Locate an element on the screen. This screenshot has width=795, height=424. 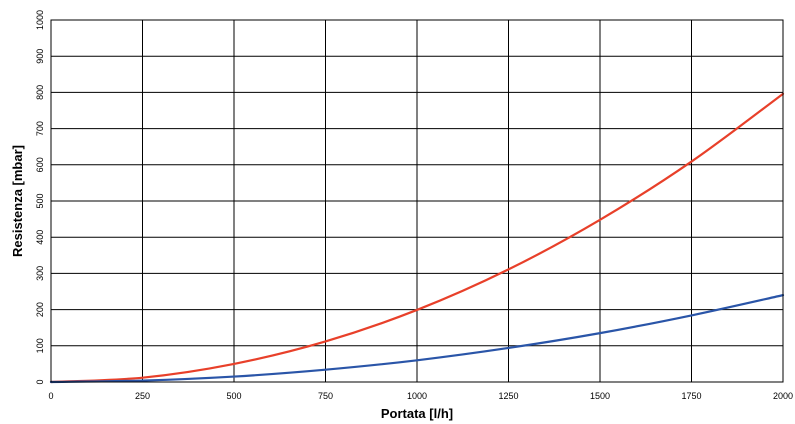
x-tick-label: 250 is located at coordinates (142, 396).